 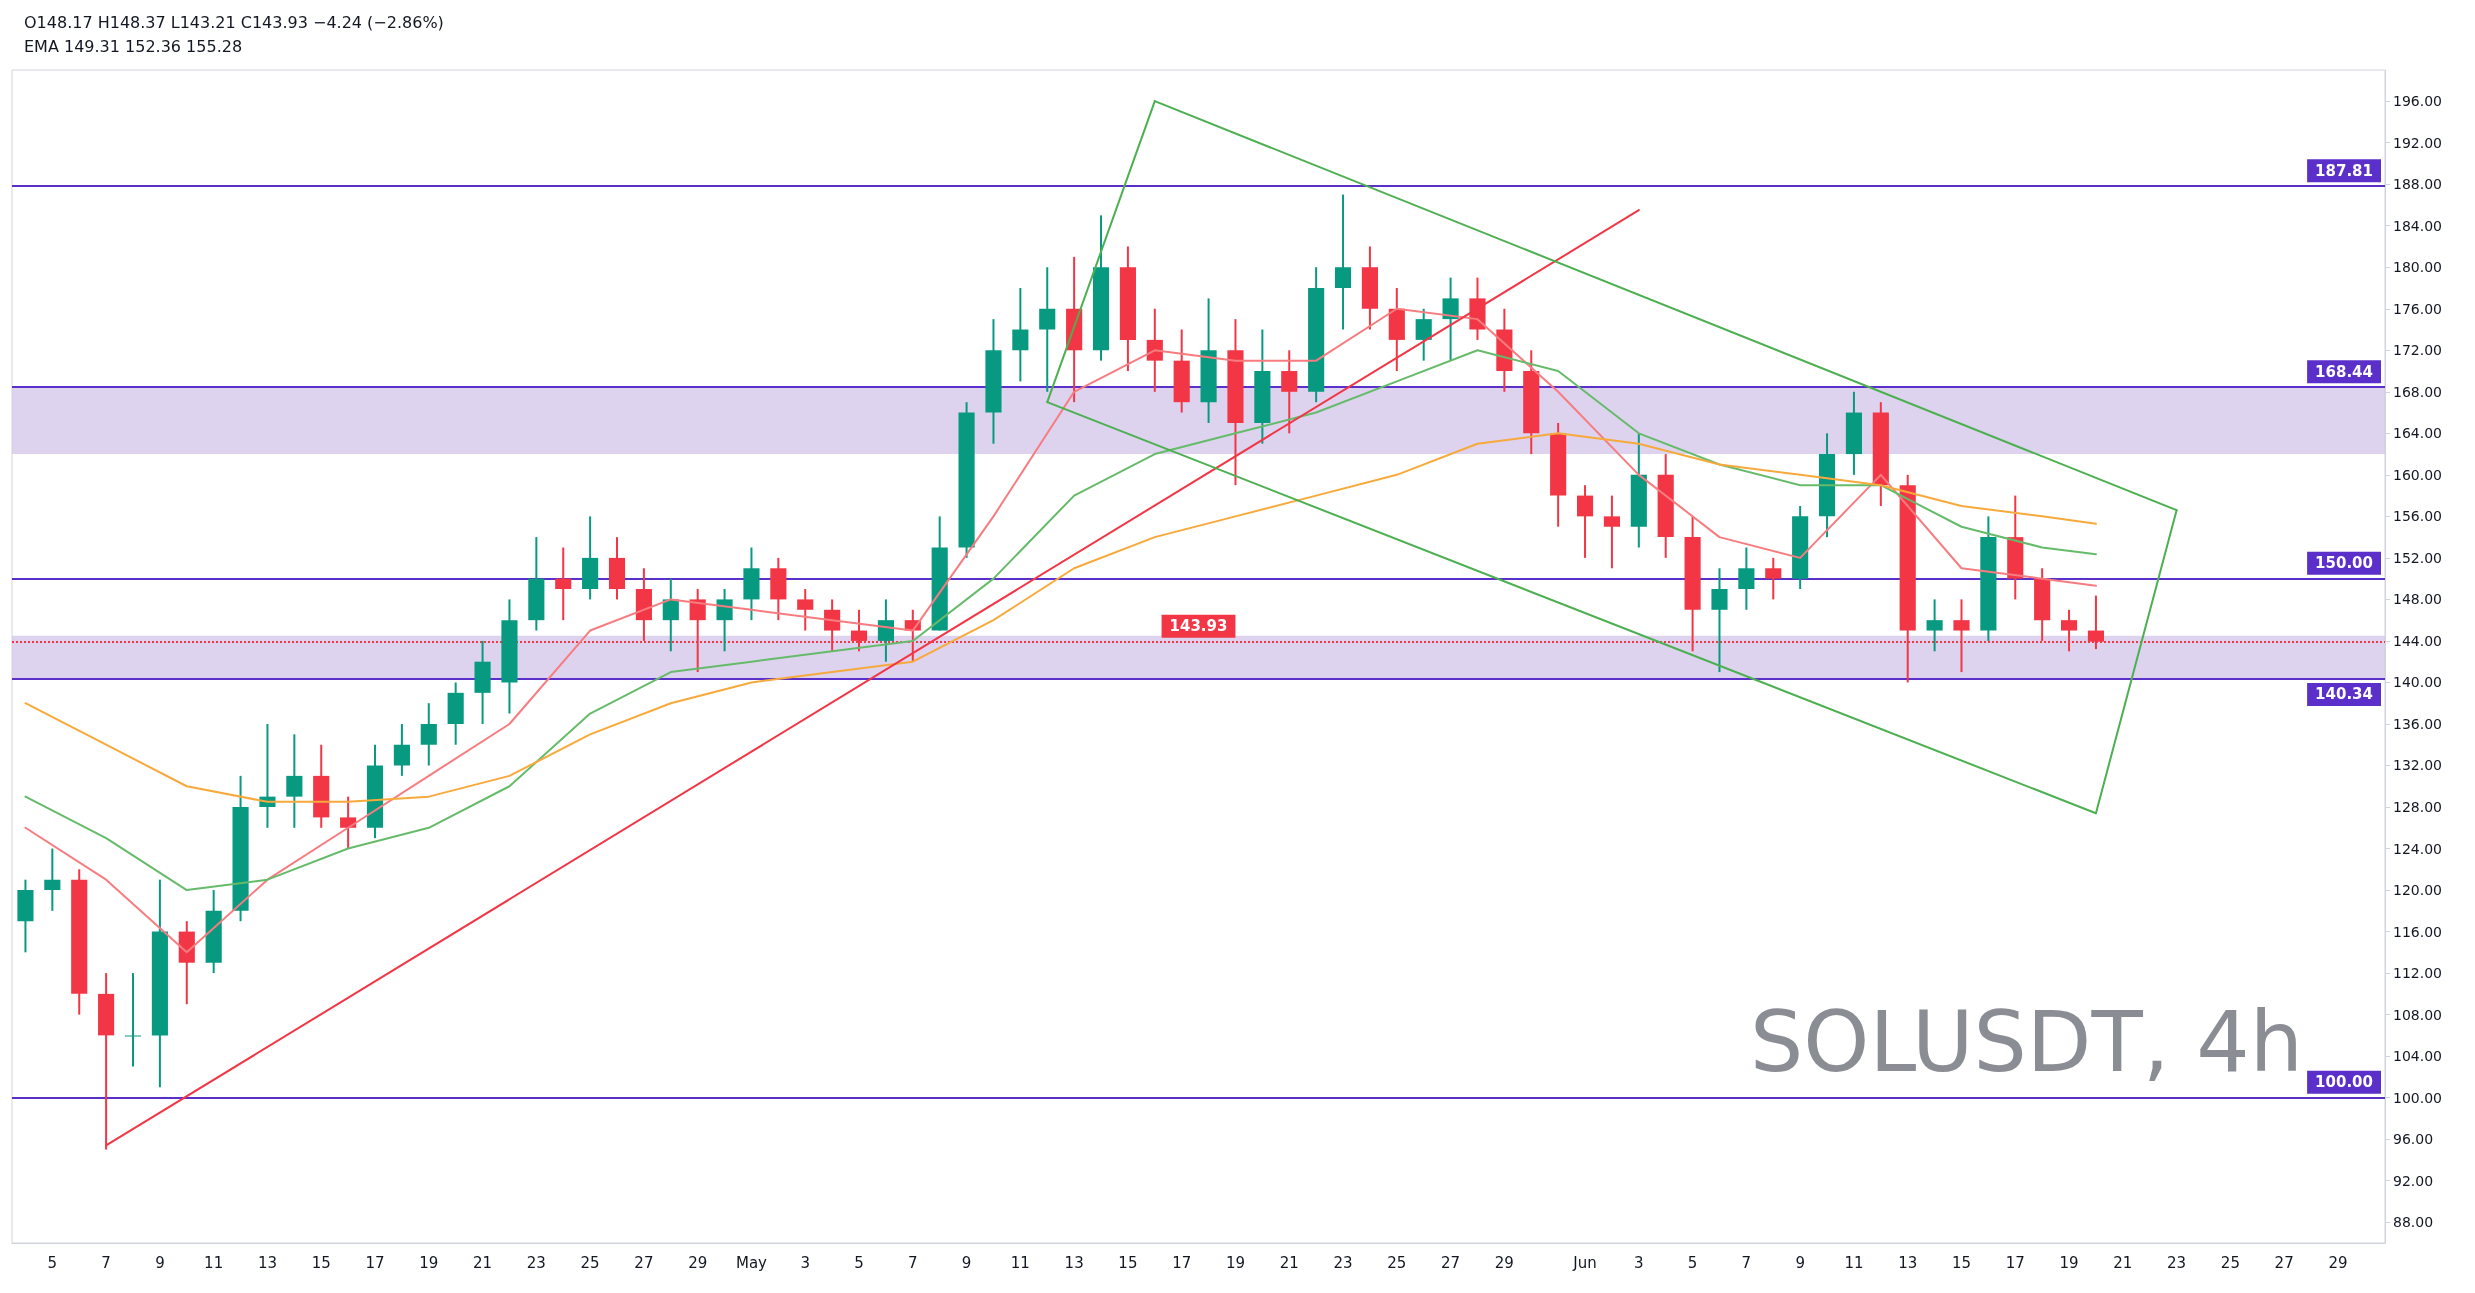 What do you see at coordinates (2413, 1139) in the screenshot?
I see `y-tick-label: 96.00` at bounding box center [2413, 1139].